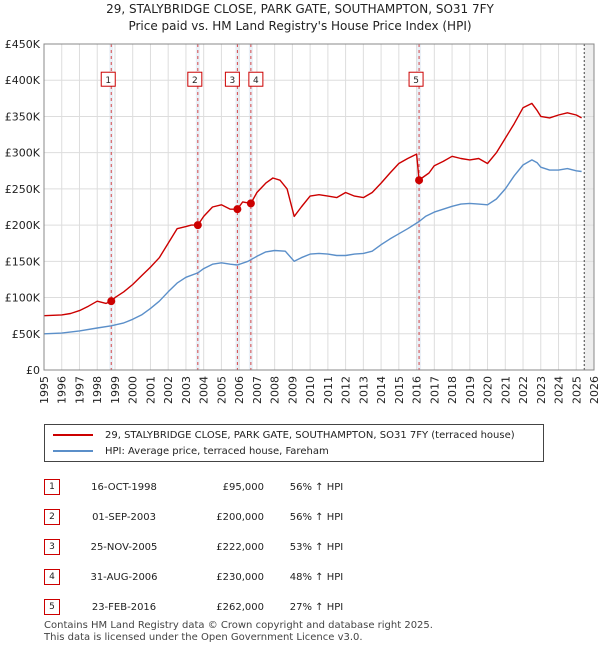 The image size is (600, 650). Describe the element at coordinates (206, 487) in the screenshot. I see `table-row: 1 16-OCT-1998 £95,000 56% ↑ HPI` at that location.